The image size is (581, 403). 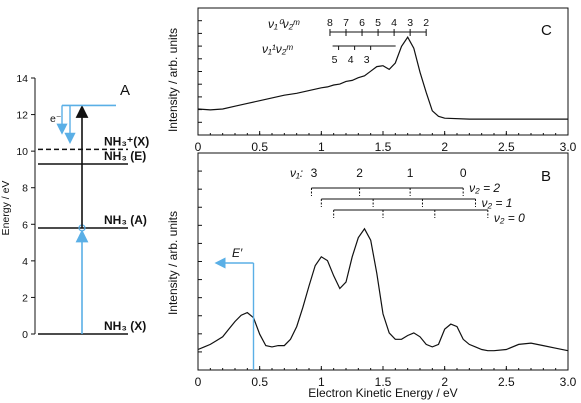 What do you see at coordinates (22, 79) in the screenshot?
I see `panel-a-tick-label: 14` at bounding box center [22, 79].